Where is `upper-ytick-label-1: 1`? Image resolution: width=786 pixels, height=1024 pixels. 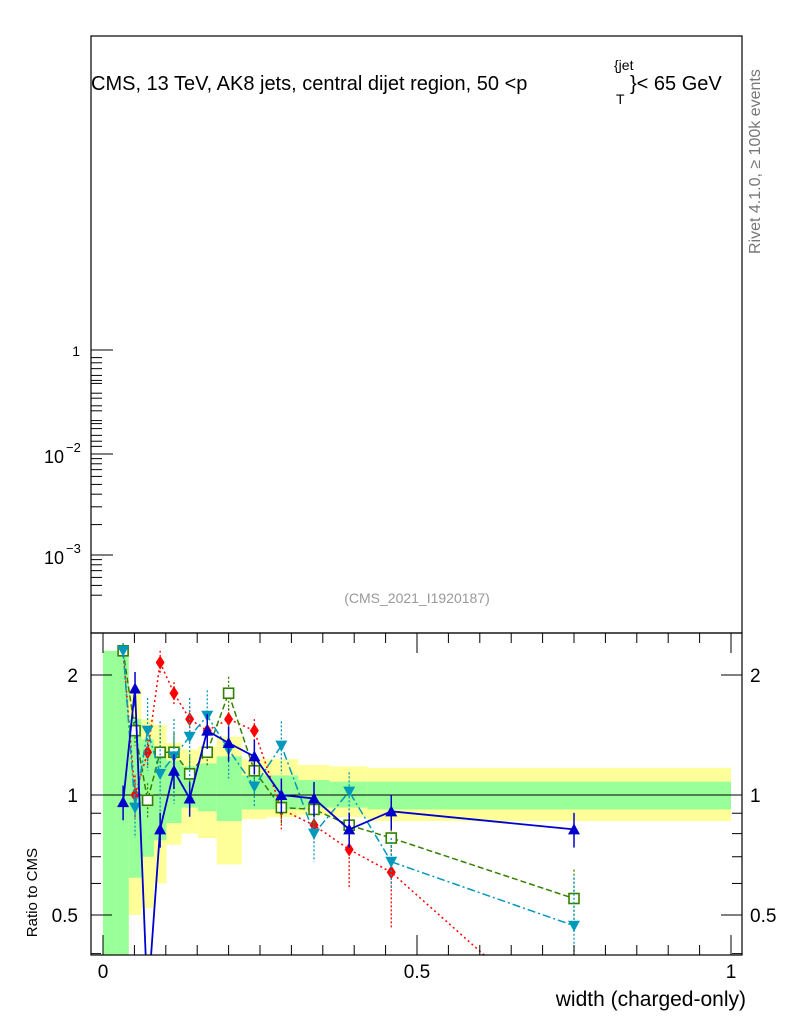
upper-ytick-label-1: 1 is located at coordinates (76, 351).